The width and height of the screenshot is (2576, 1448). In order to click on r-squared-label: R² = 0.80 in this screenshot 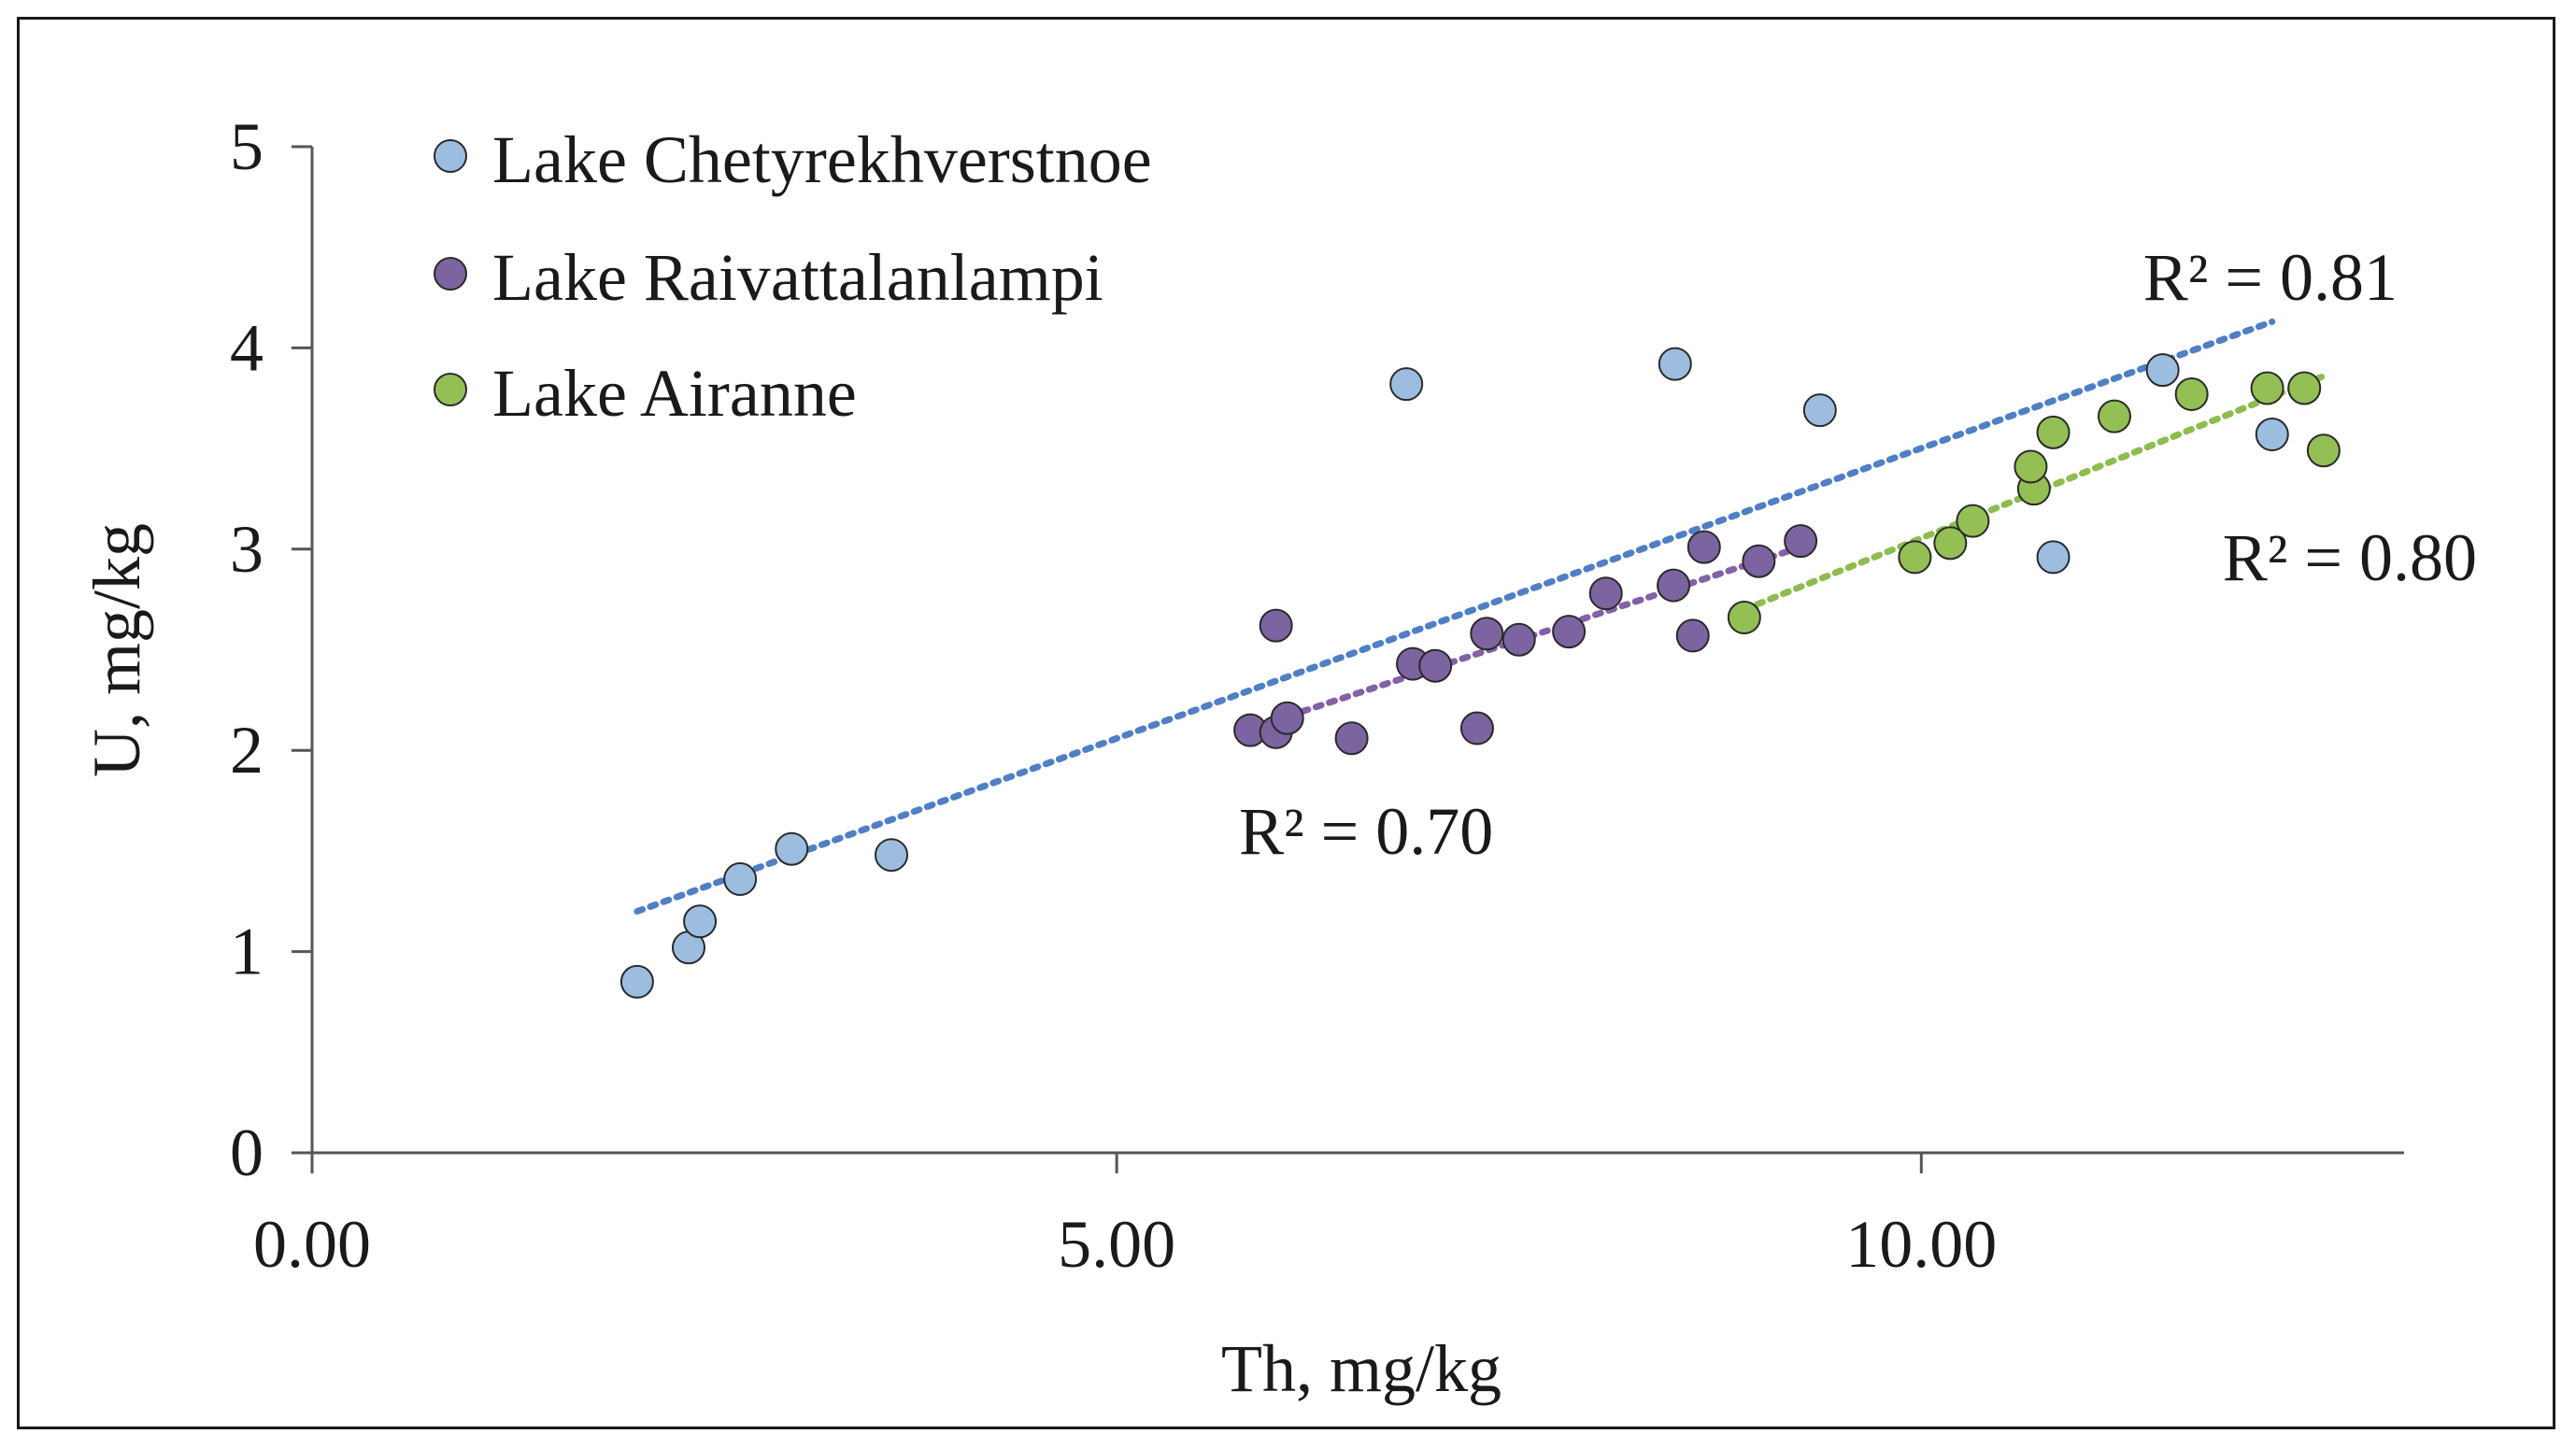, I will do `click(2350, 557)`.